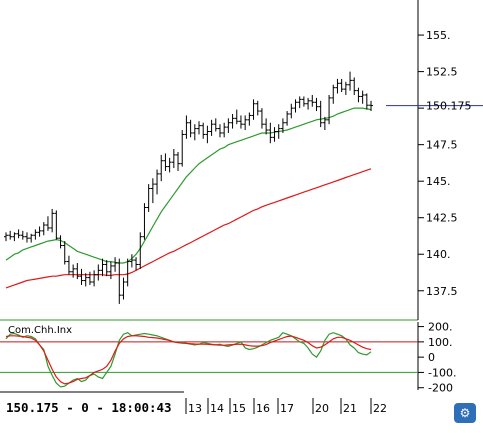 Image resolution: width=483 pixels, height=433 pixels. I want to click on time-tick-label: 14, so click(217, 408).